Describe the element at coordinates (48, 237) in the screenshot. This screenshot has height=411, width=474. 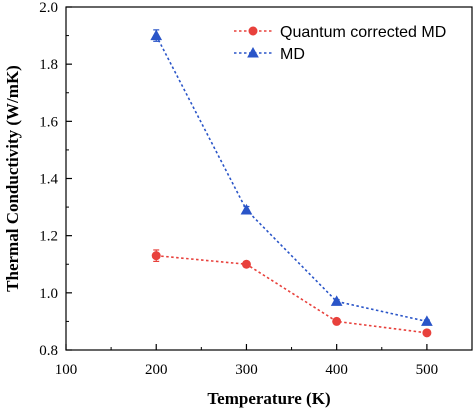
I see `y-tick-label: 1.2` at that location.